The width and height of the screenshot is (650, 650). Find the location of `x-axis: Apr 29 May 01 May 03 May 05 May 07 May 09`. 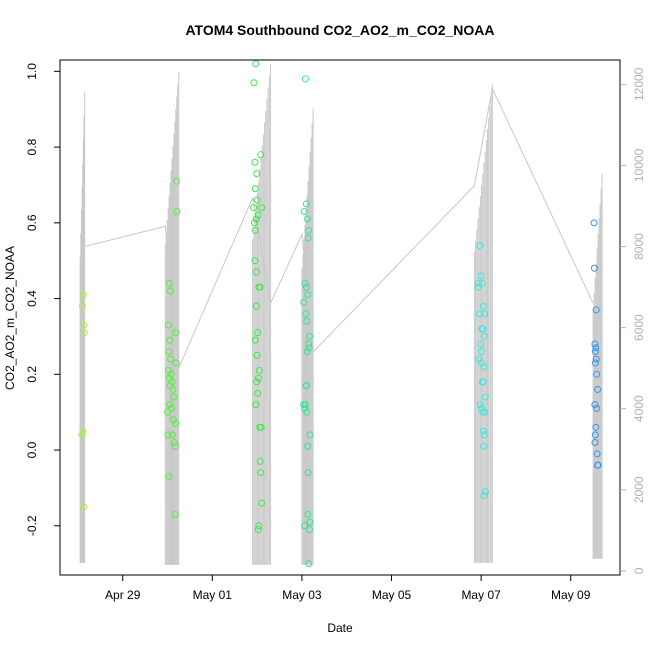

x-axis: Apr 29 May 01 May 03 May 05 May 07 May 09 is located at coordinates (348, 588).